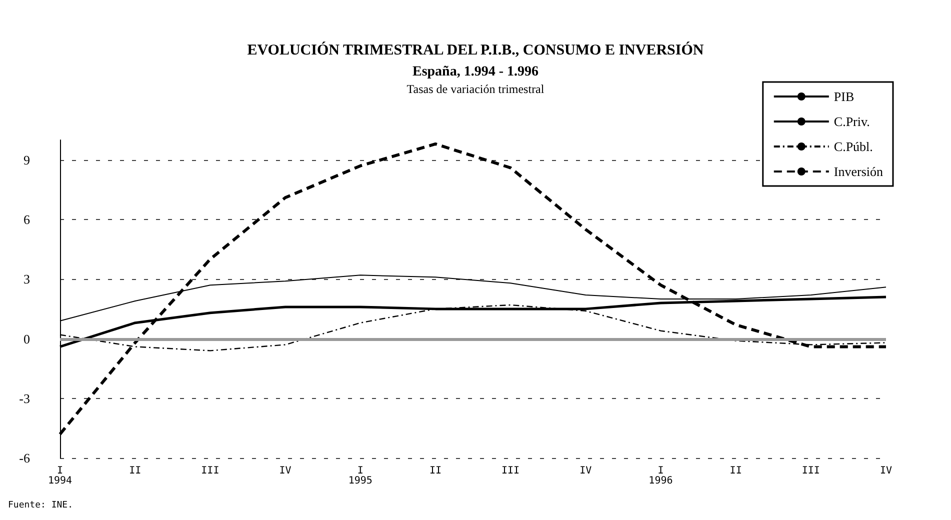 The image size is (951, 520). What do you see at coordinates (41, 505) in the screenshot?
I see `source-note: Fuente: INE.` at bounding box center [41, 505].